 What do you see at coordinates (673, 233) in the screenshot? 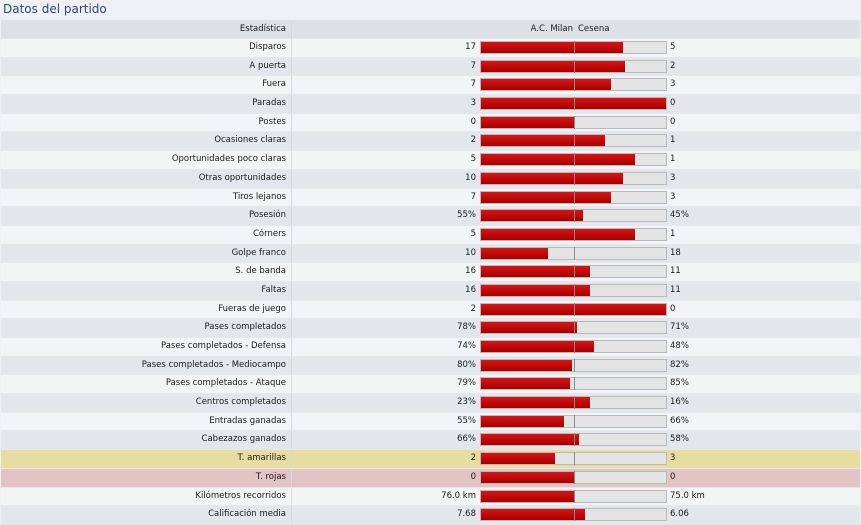
I see `away-value: 1` at bounding box center [673, 233].